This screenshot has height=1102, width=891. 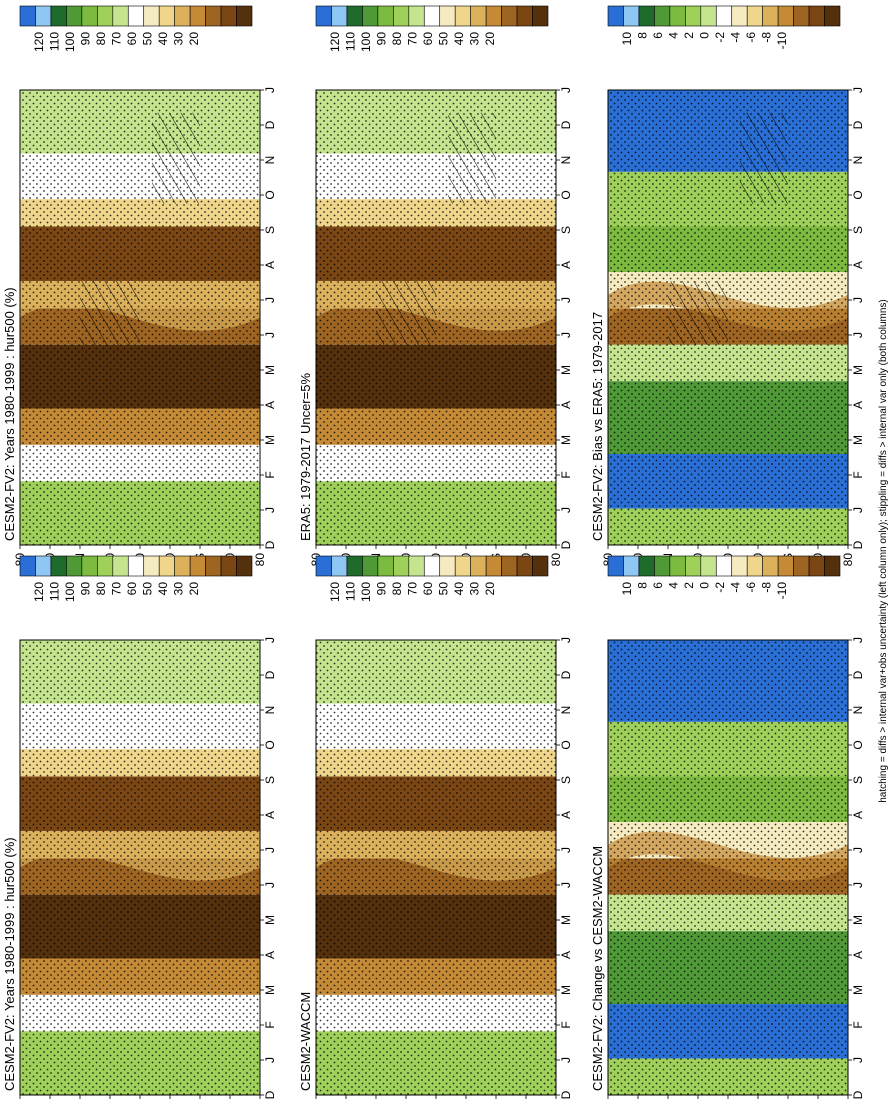 What do you see at coordinates (720, 587) in the screenshot?
I see `colorbar-tick-label: -2` at bounding box center [720, 587].